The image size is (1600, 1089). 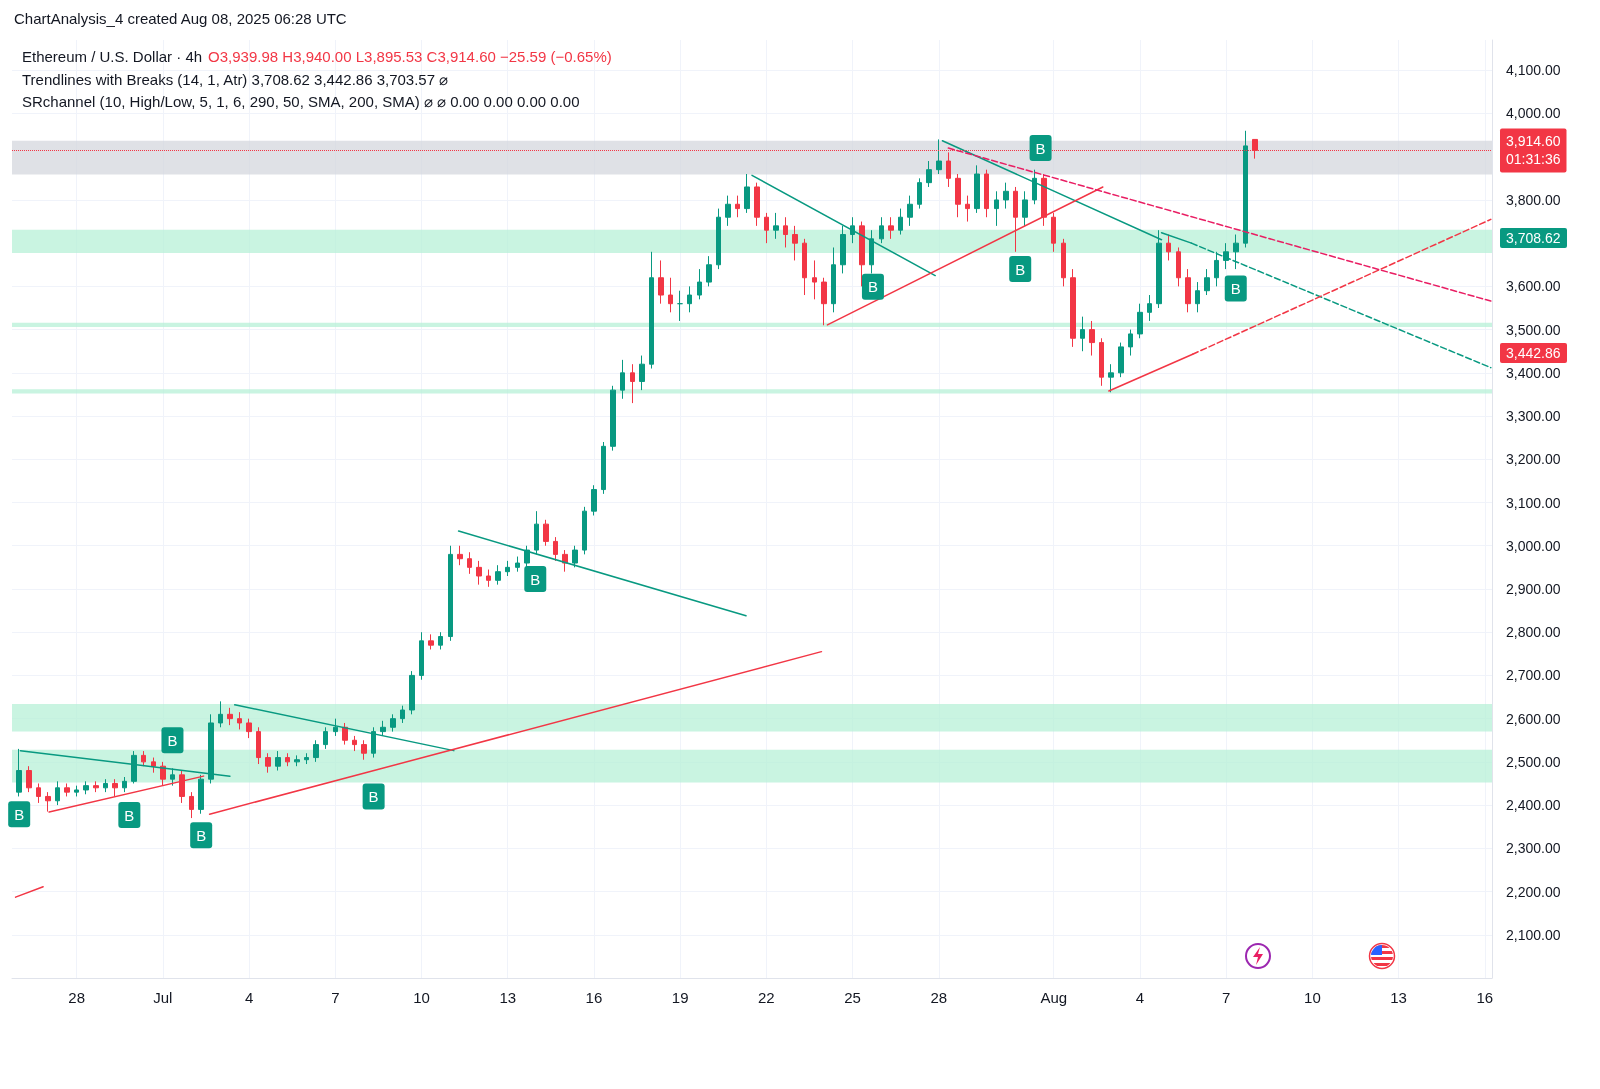 I want to click on y-tick-label: 2,900.00, so click(x=1533, y=588).